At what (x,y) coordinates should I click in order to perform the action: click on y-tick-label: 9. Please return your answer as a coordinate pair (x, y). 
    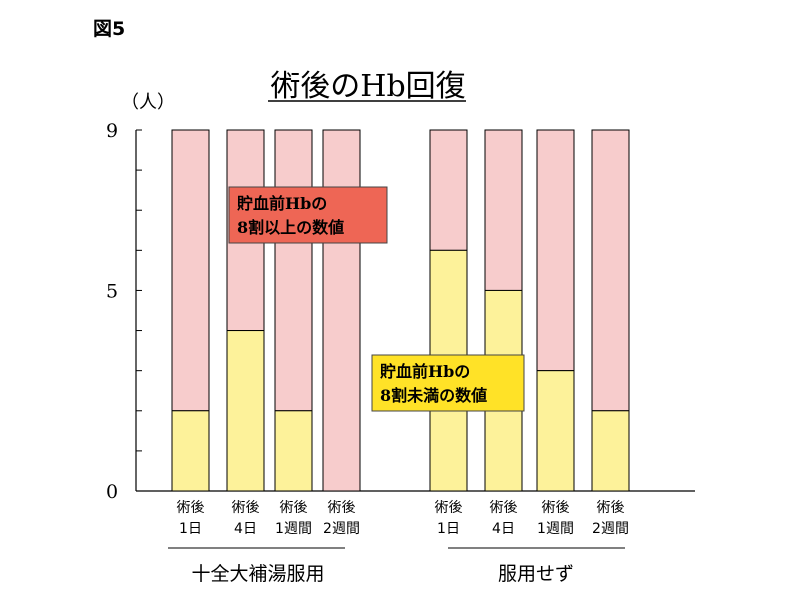
    Looking at the image, I should click on (112, 131).